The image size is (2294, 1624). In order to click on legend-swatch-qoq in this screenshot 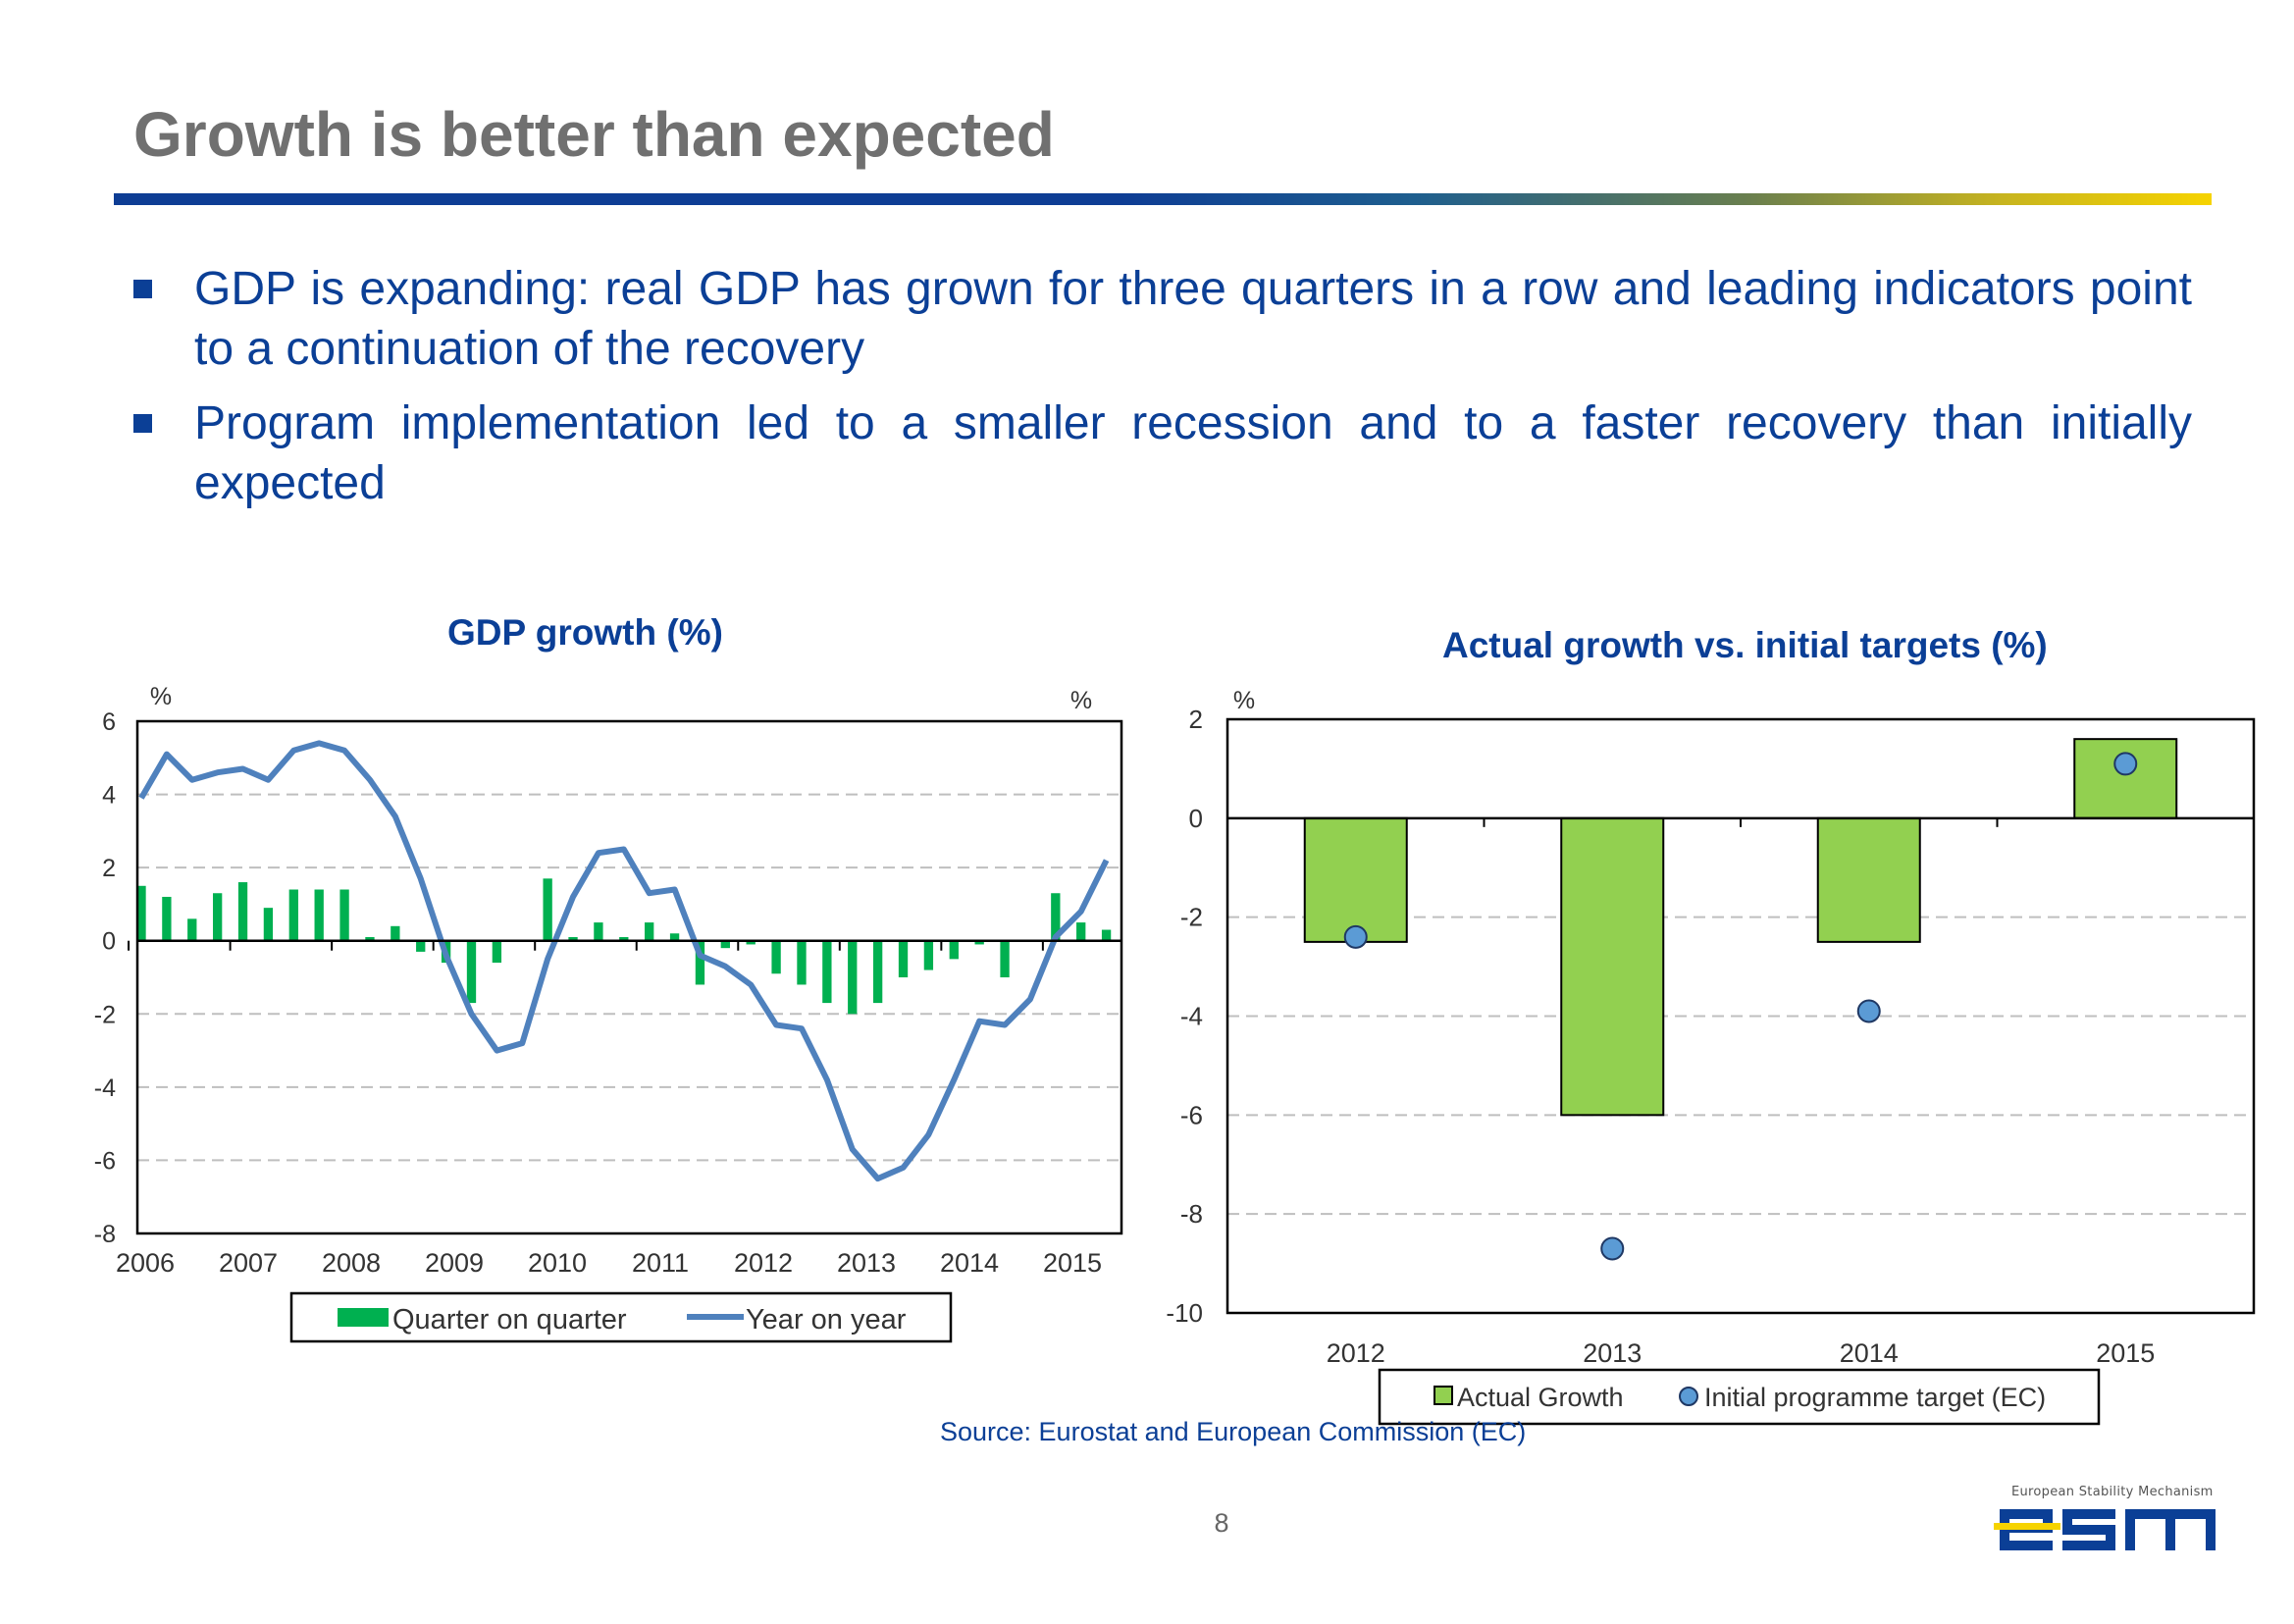, I will do `click(363, 1317)`.